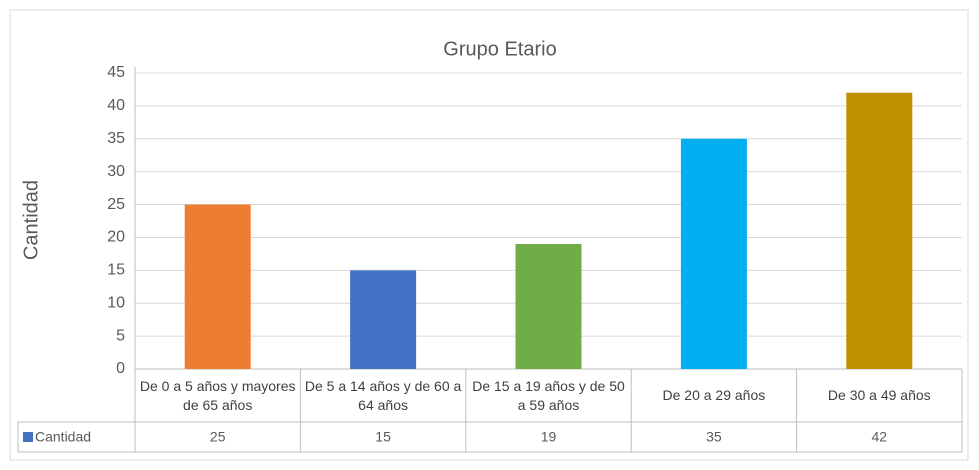 This screenshot has width=979, height=470. I want to click on y-tick-label: 35, so click(116, 138).